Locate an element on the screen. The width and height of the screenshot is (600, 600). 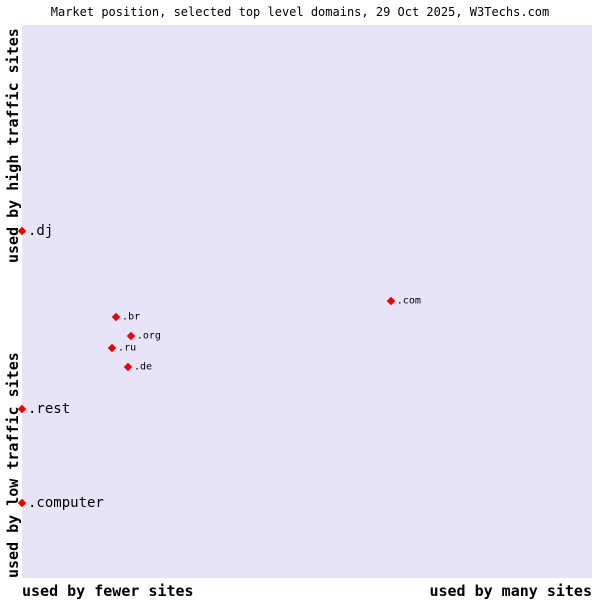
data-point-marker-de is located at coordinates (128, 366).